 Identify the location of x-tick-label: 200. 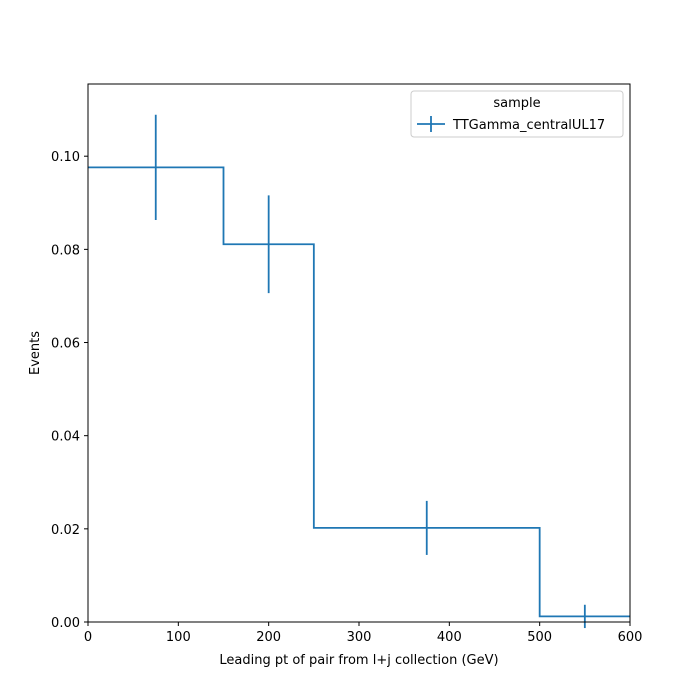
(268, 637).